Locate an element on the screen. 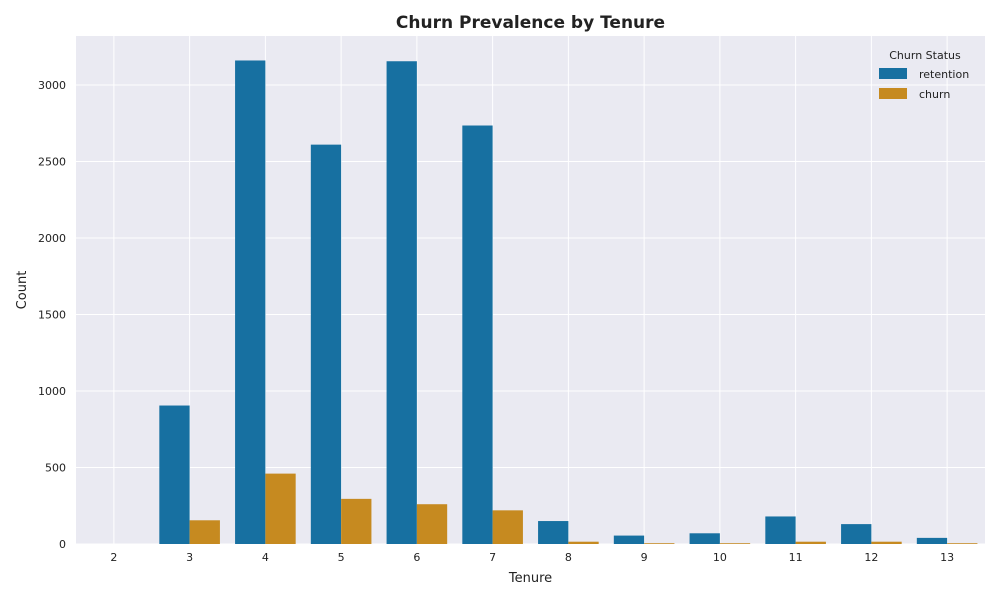  chart-title: Churn Prevalence by Tenure is located at coordinates (530, 23).